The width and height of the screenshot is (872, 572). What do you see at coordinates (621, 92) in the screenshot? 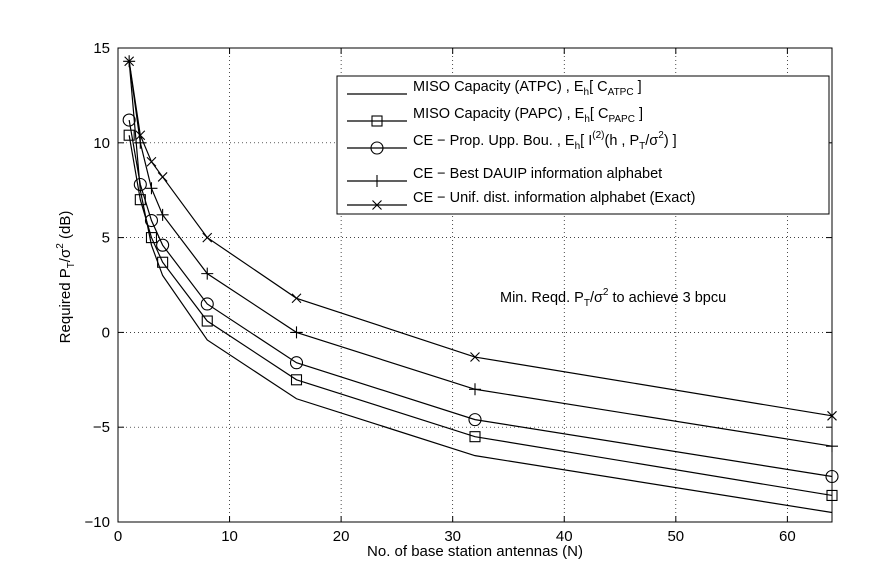
I see `legend-0-sub2: ATPC` at bounding box center [621, 92].